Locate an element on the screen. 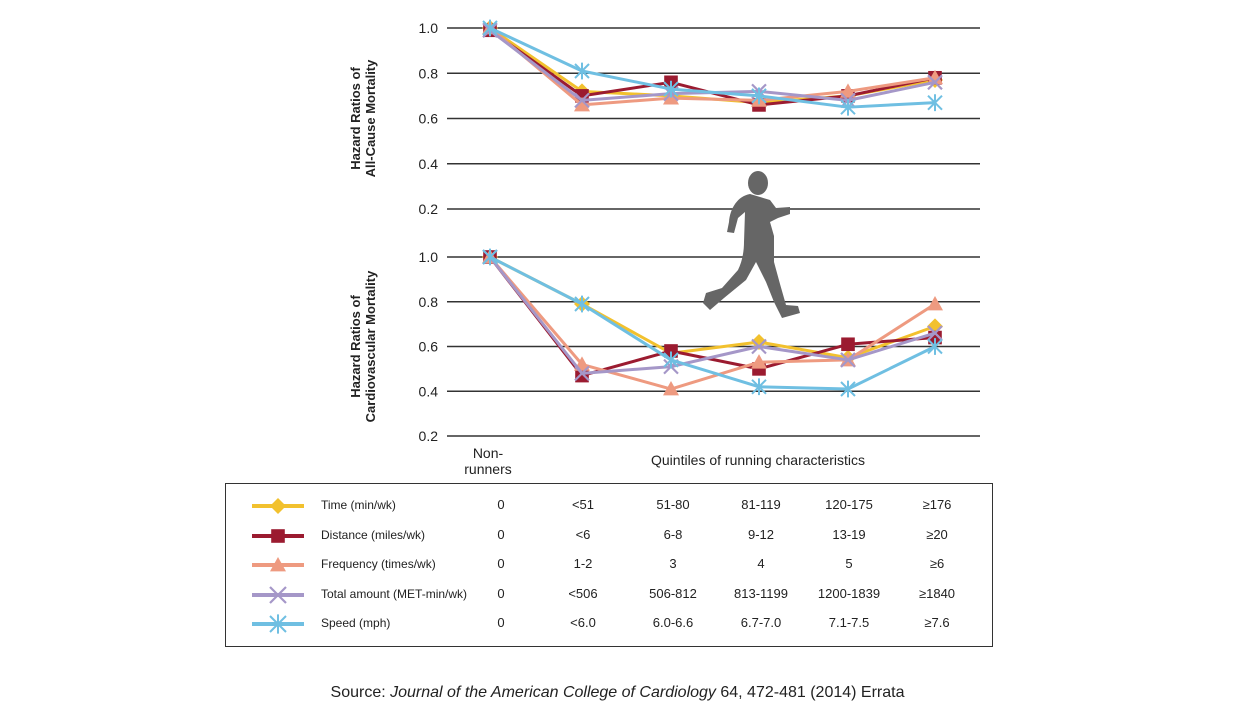 The height and width of the screenshot is (704, 1235). legend-series-name: Speed (mph) is located at coordinates (356, 623).